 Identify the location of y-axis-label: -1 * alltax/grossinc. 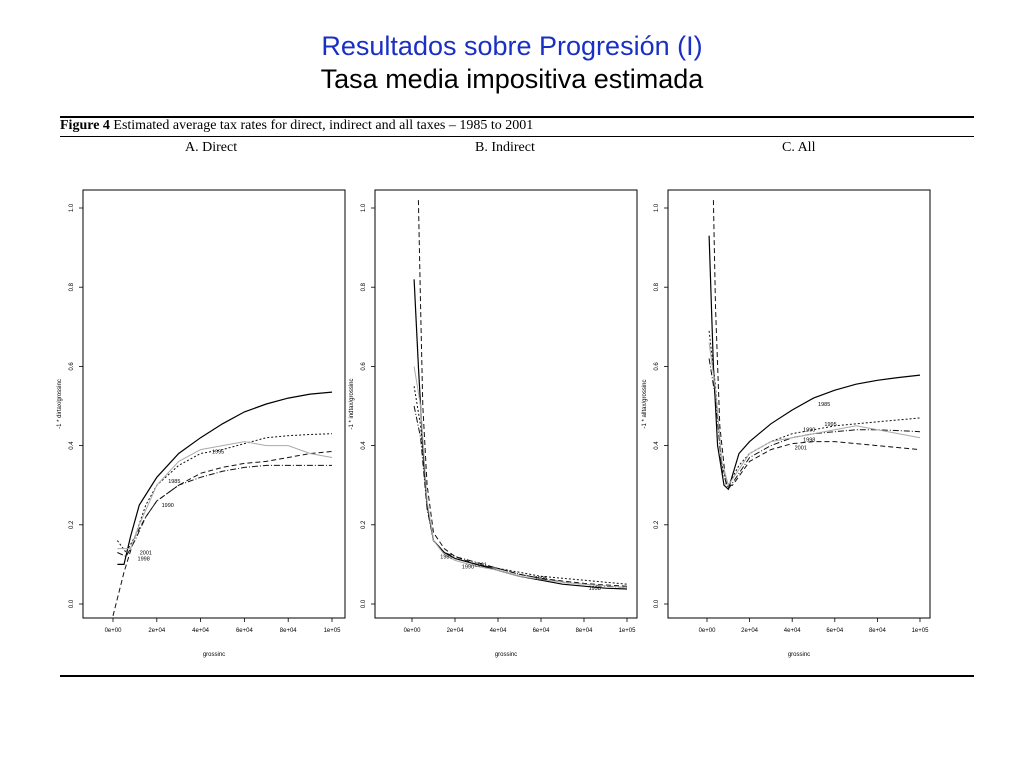
(645, 403).